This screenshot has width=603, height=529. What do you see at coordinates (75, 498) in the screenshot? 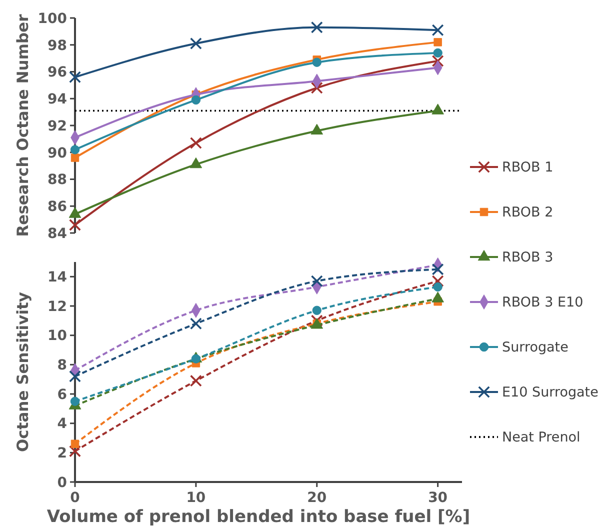
I see `x-tick-label: 0` at bounding box center [75, 498].